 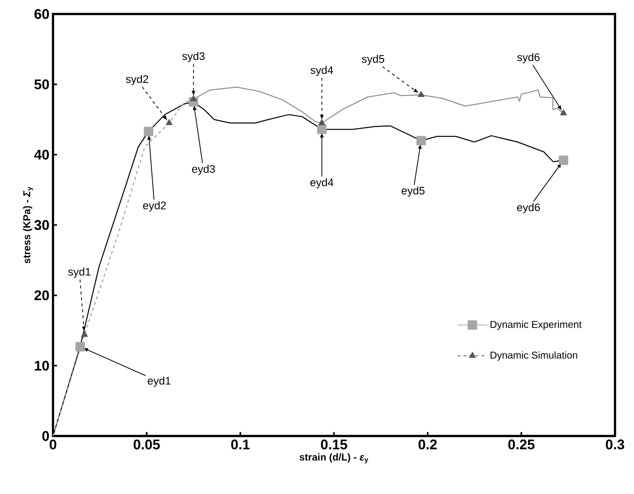 What do you see at coordinates (413, 191) in the screenshot?
I see `annotation: eyd5` at bounding box center [413, 191].